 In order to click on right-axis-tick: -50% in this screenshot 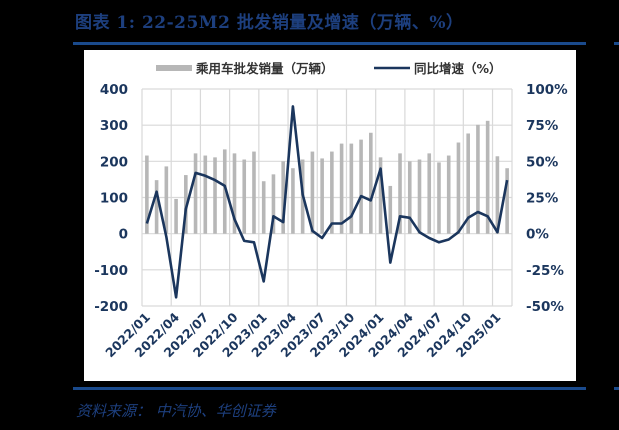, I will do `click(545, 307)`.